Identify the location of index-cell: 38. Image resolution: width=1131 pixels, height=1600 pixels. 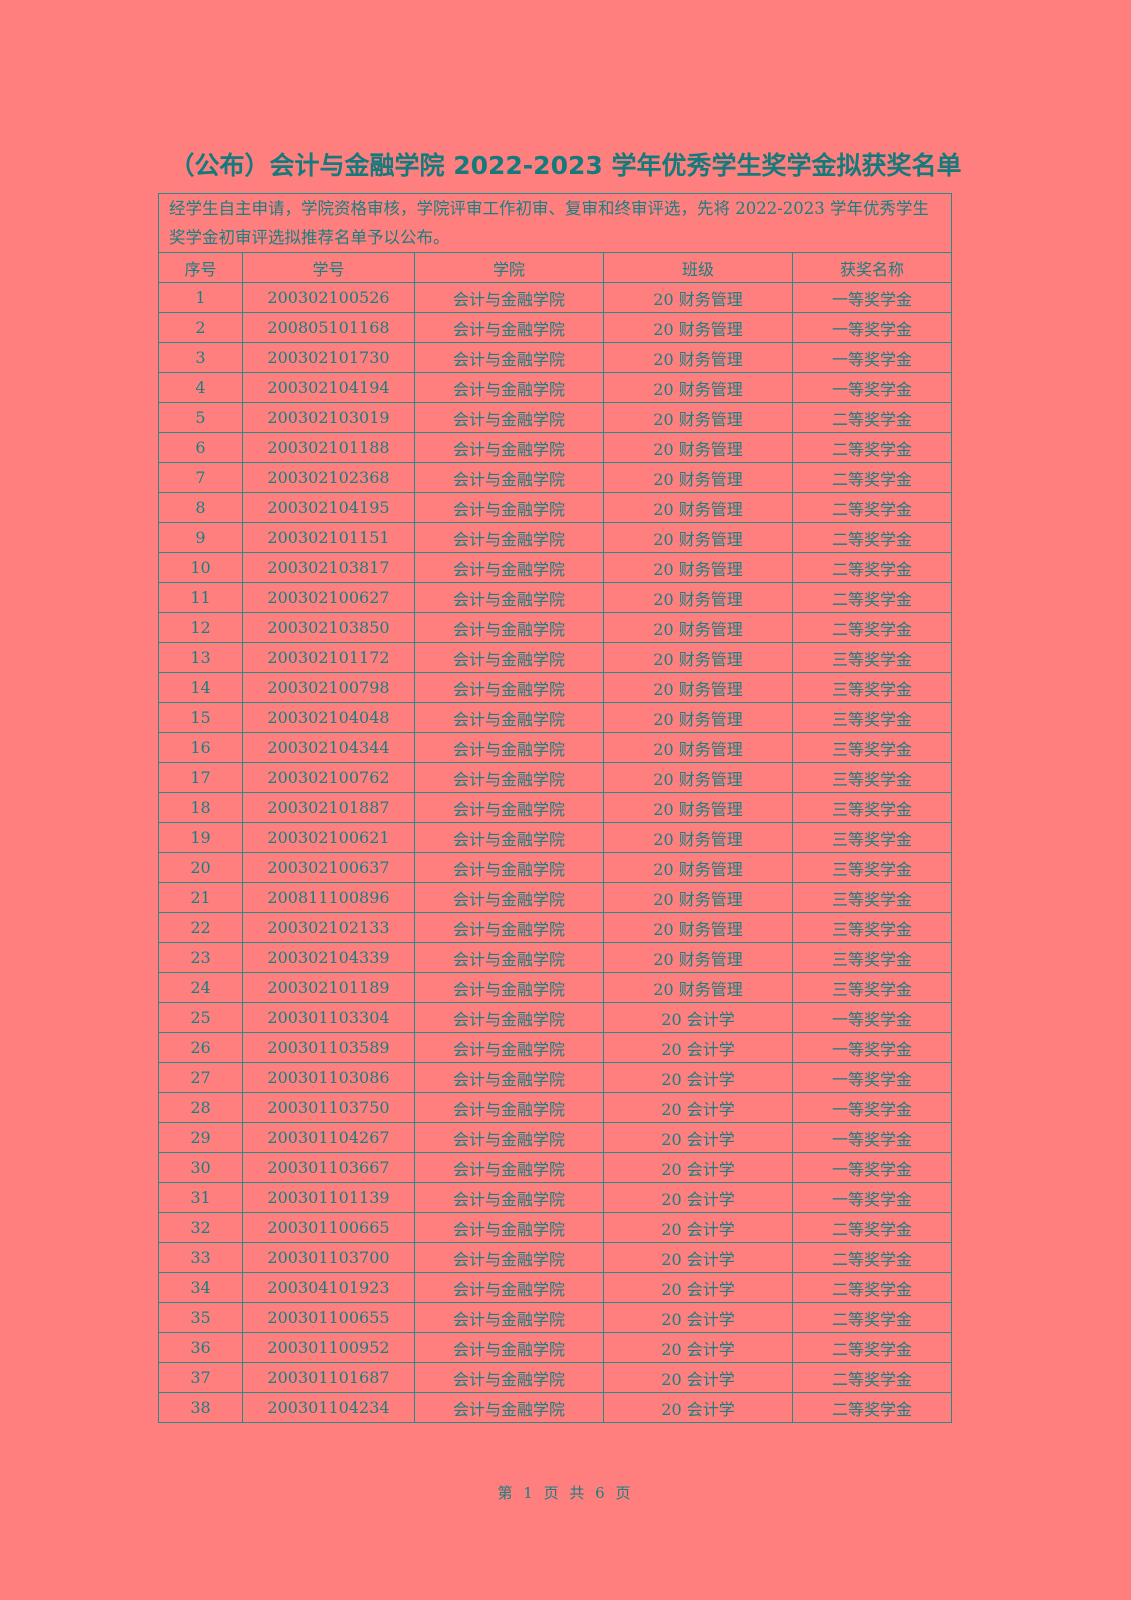
(200, 1407).